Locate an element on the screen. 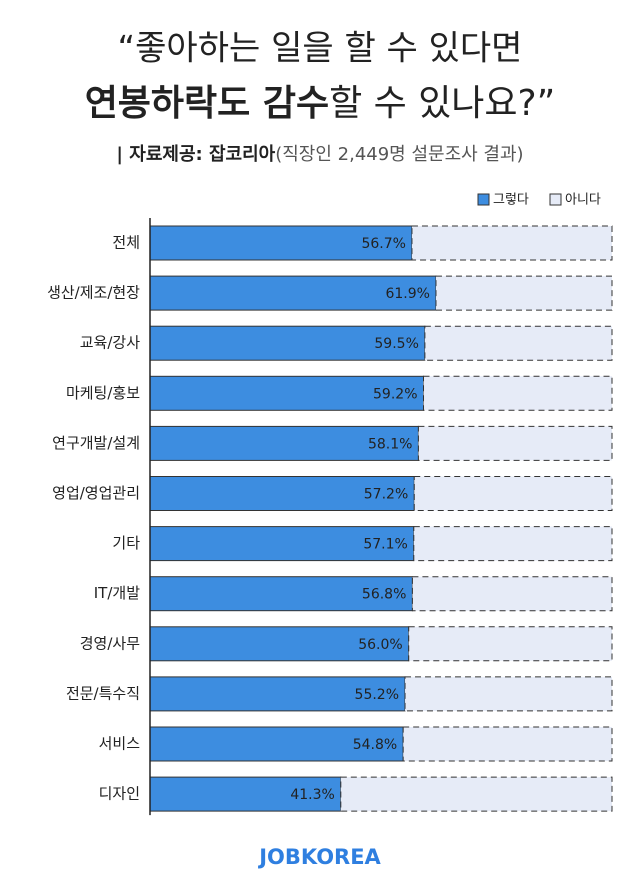 The image size is (640, 890). value-label: 57.2% is located at coordinates (386, 495).